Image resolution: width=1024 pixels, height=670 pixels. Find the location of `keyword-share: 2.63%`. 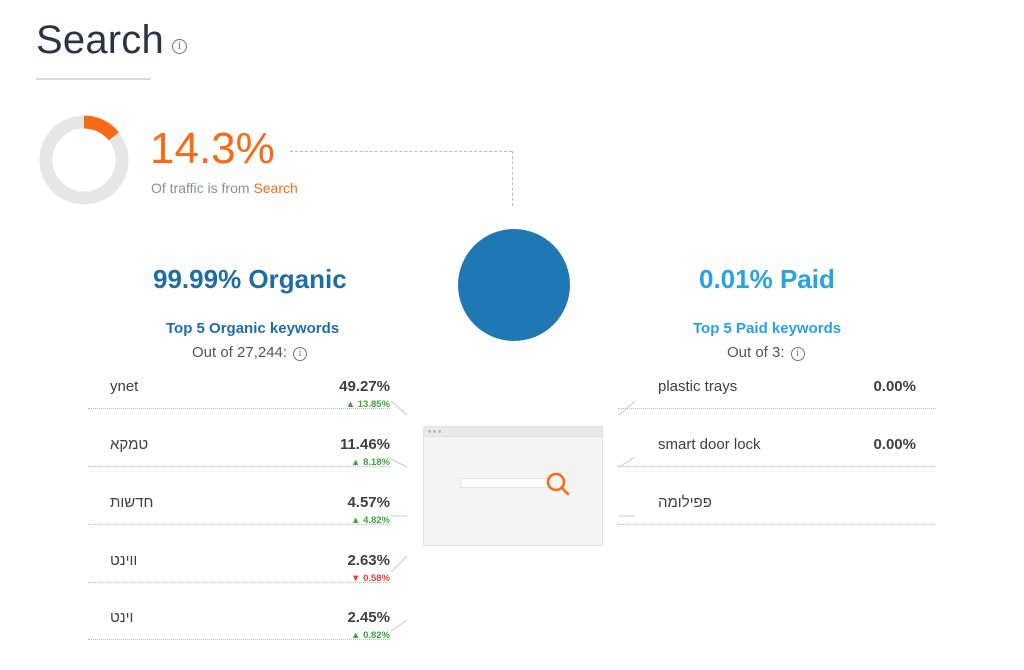

keyword-share: 2.63% is located at coordinates (368, 560).